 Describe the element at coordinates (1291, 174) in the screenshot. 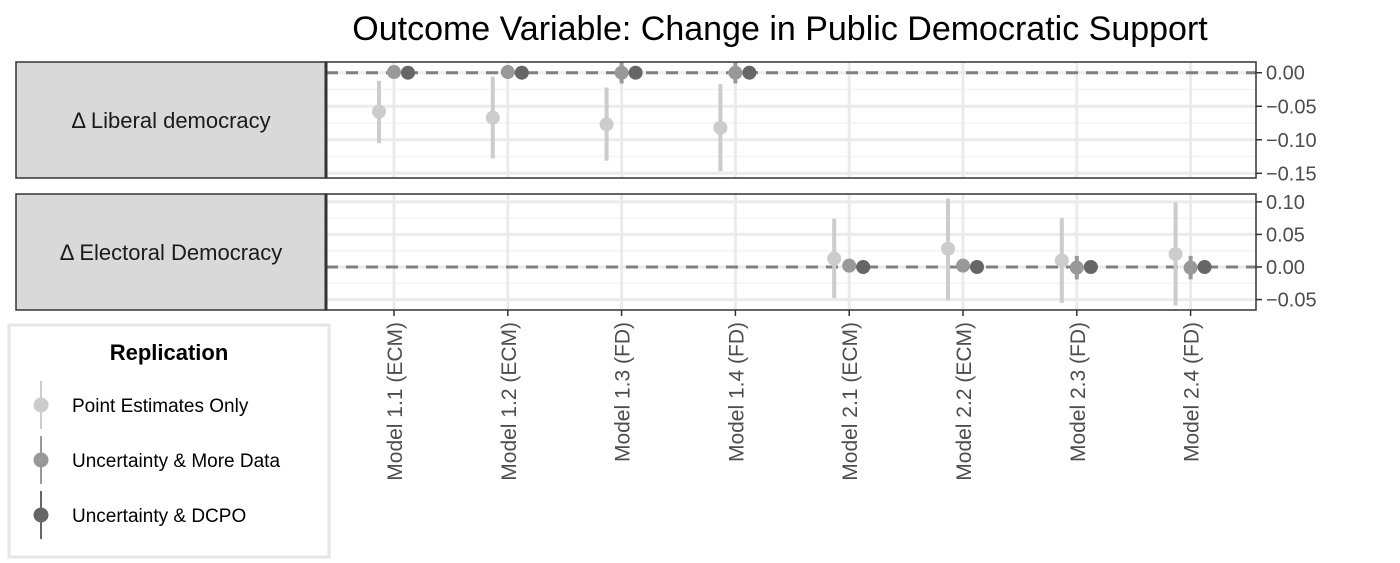

I see `y-tick-label: −0.15` at that location.